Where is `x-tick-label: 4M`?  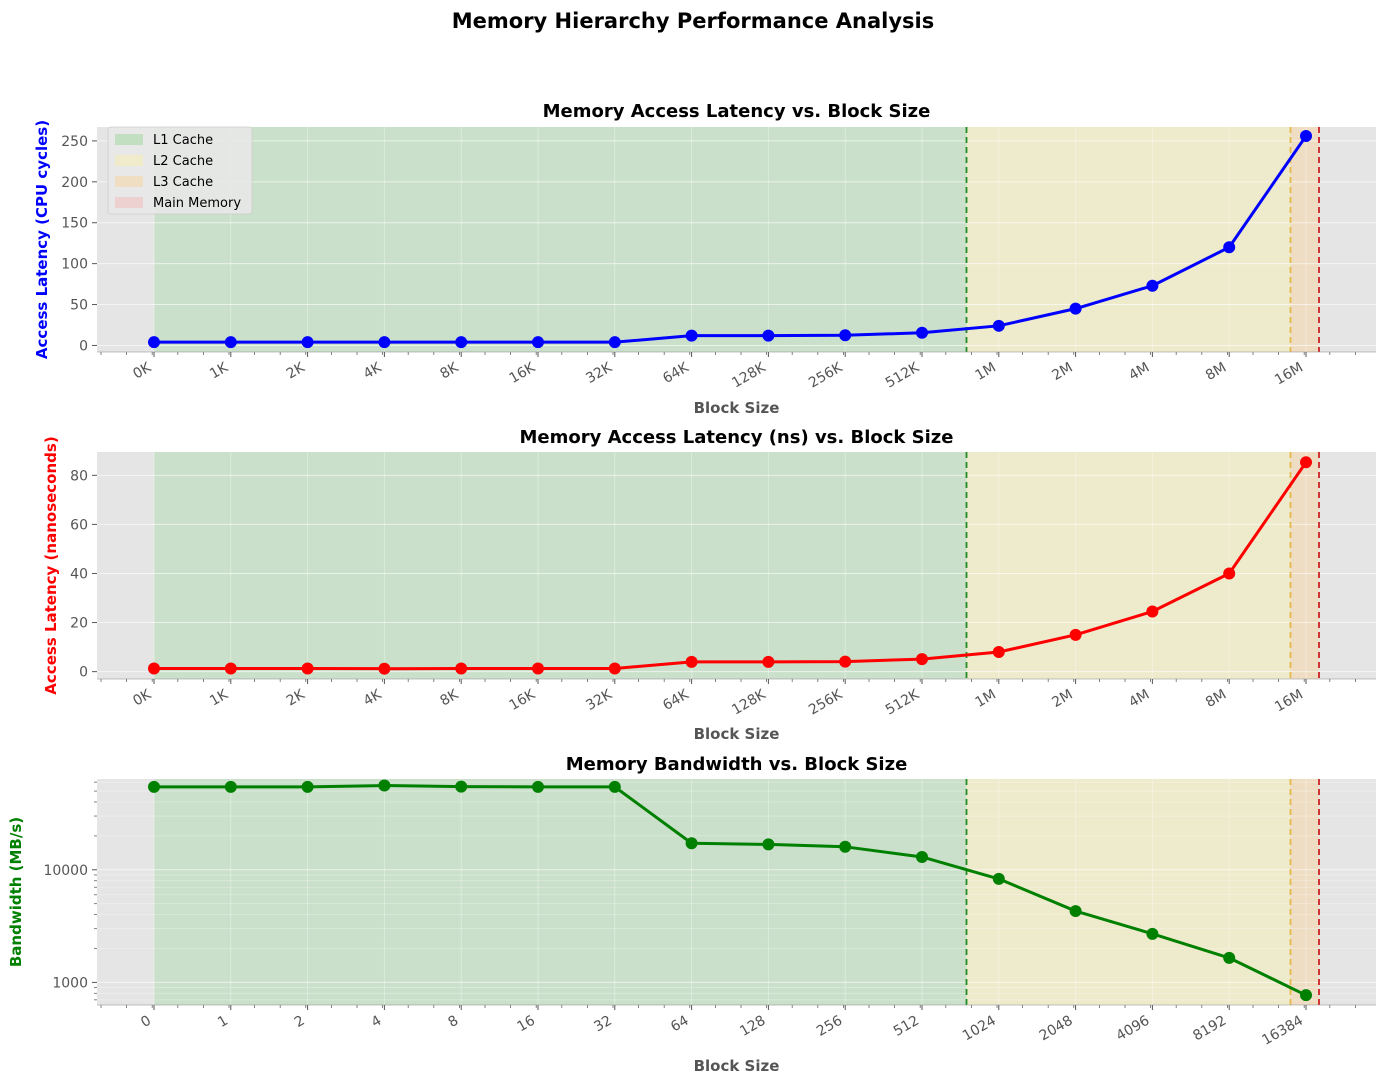
x-tick-label: 4M is located at coordinates (1139, 372).